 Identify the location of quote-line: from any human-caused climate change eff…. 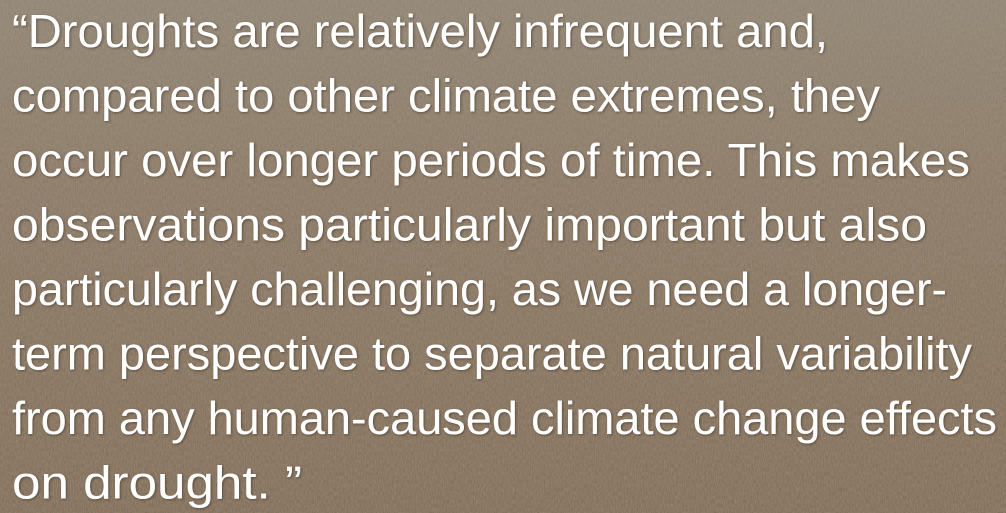
(504, 418).